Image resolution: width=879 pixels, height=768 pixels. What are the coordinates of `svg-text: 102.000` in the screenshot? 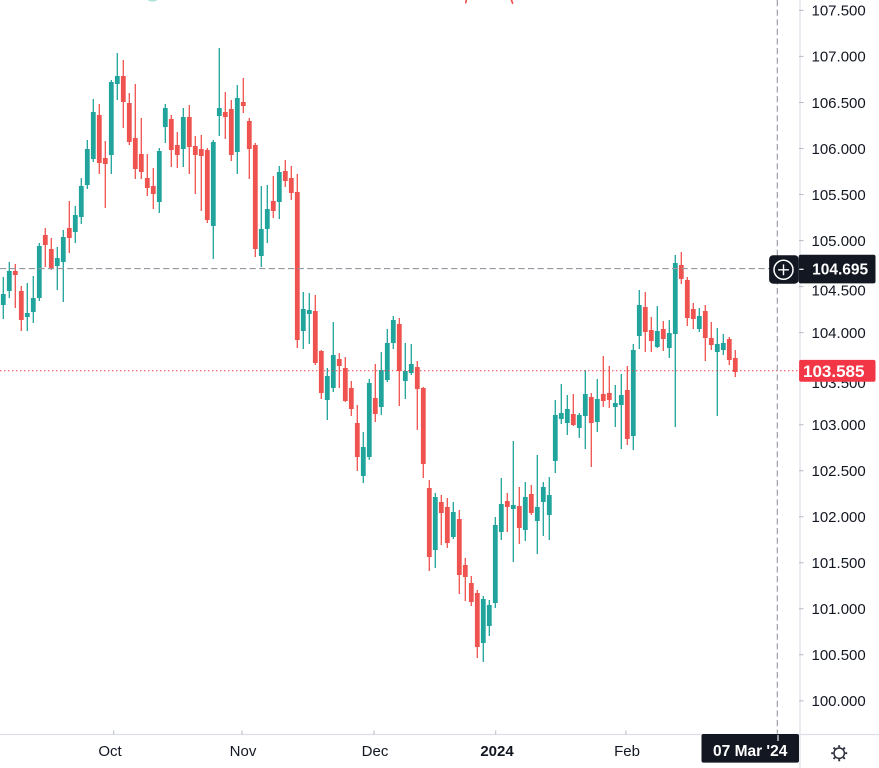 It's located at (839, 517).